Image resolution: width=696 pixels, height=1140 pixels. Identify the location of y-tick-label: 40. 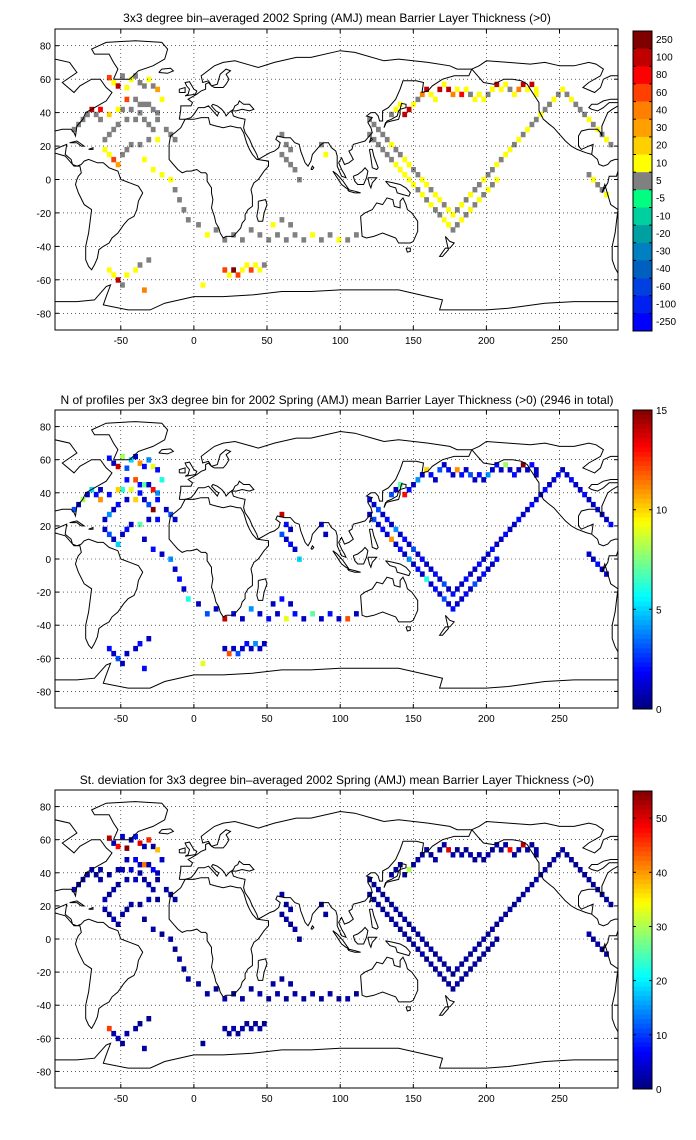
(46, 114).